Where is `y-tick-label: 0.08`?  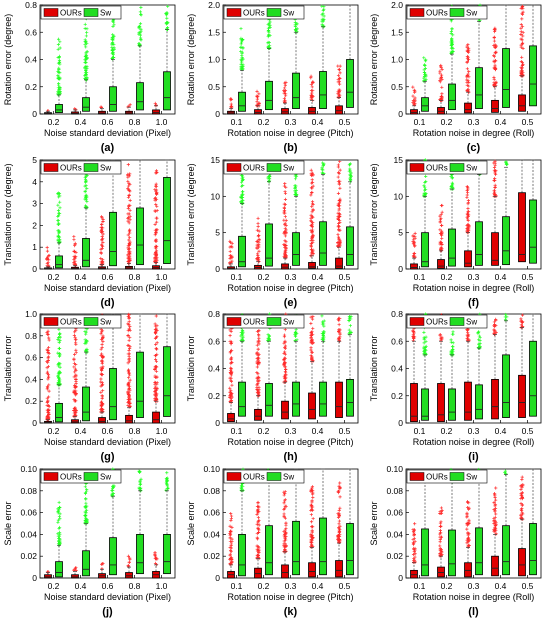
y-tick-label: 0.08 is located at coordinates (211, 491).